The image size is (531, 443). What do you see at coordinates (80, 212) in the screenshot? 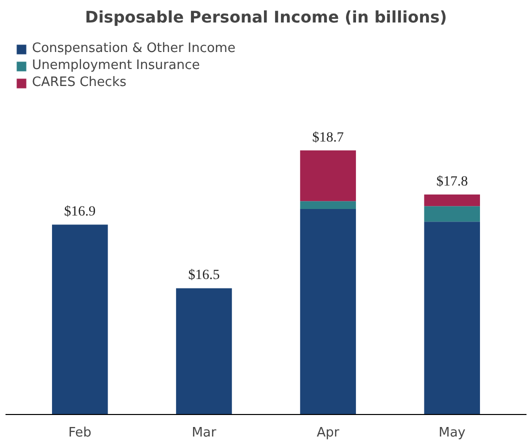
I see `annotation: $16.9` at bounding box center [80, 212].